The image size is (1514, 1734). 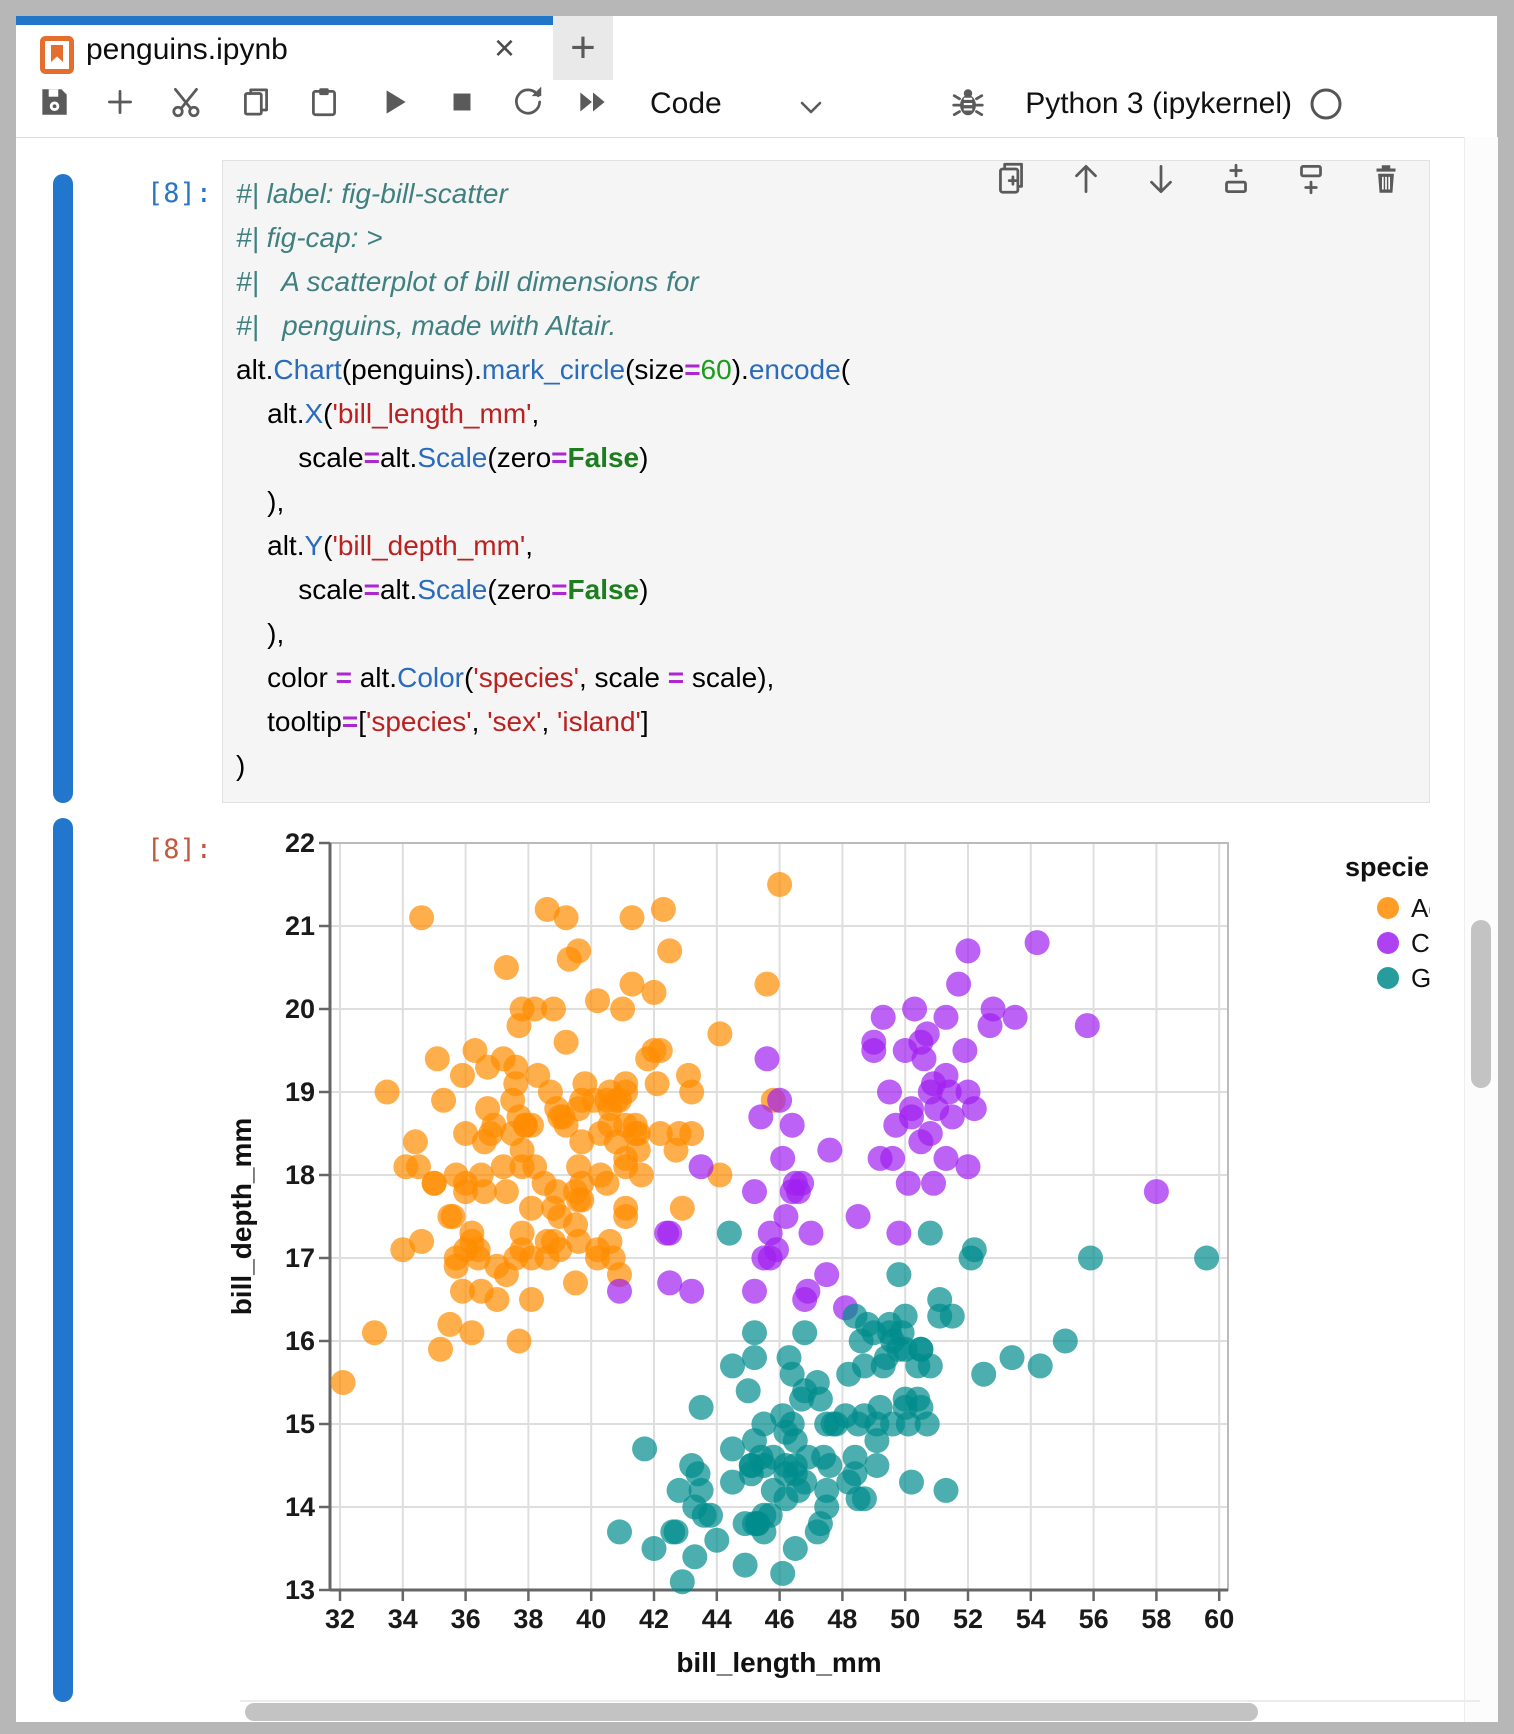 What do you see at coordinates (300, 1590) in the screenshot?
I see `svg-text: 13` at bounding box center [300, 1590].